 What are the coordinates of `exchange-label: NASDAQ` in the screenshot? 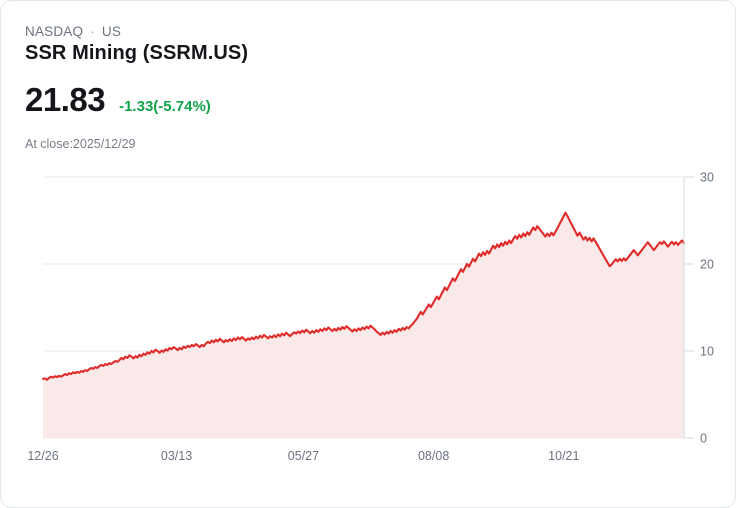 It's located at (54, 31).